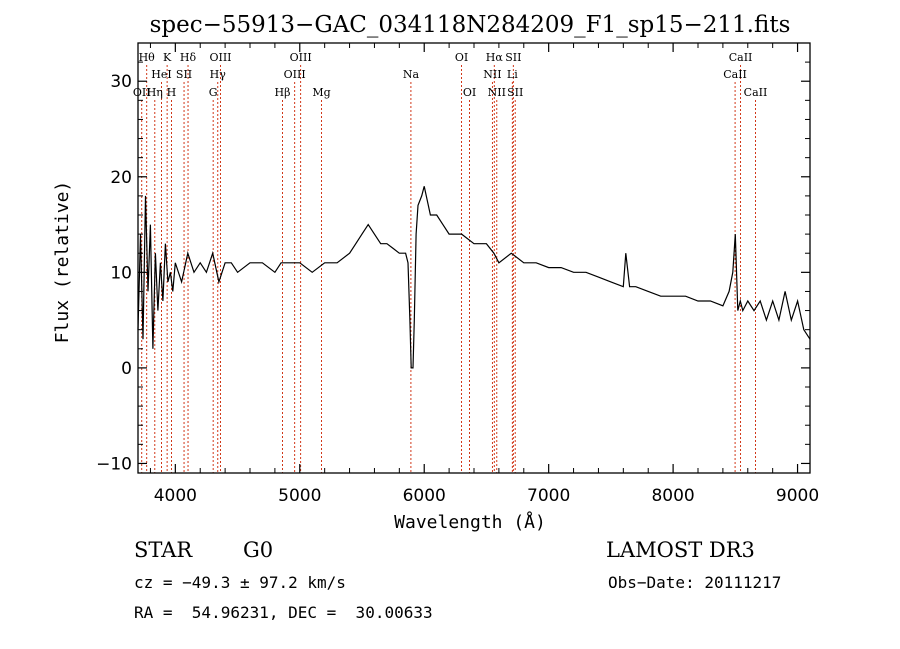 The height and width of the screenshot is (649, 900). Describe the element at coordinates (147, 57) in the screenshot. I see `line-marker-label: Hθ` at that location.